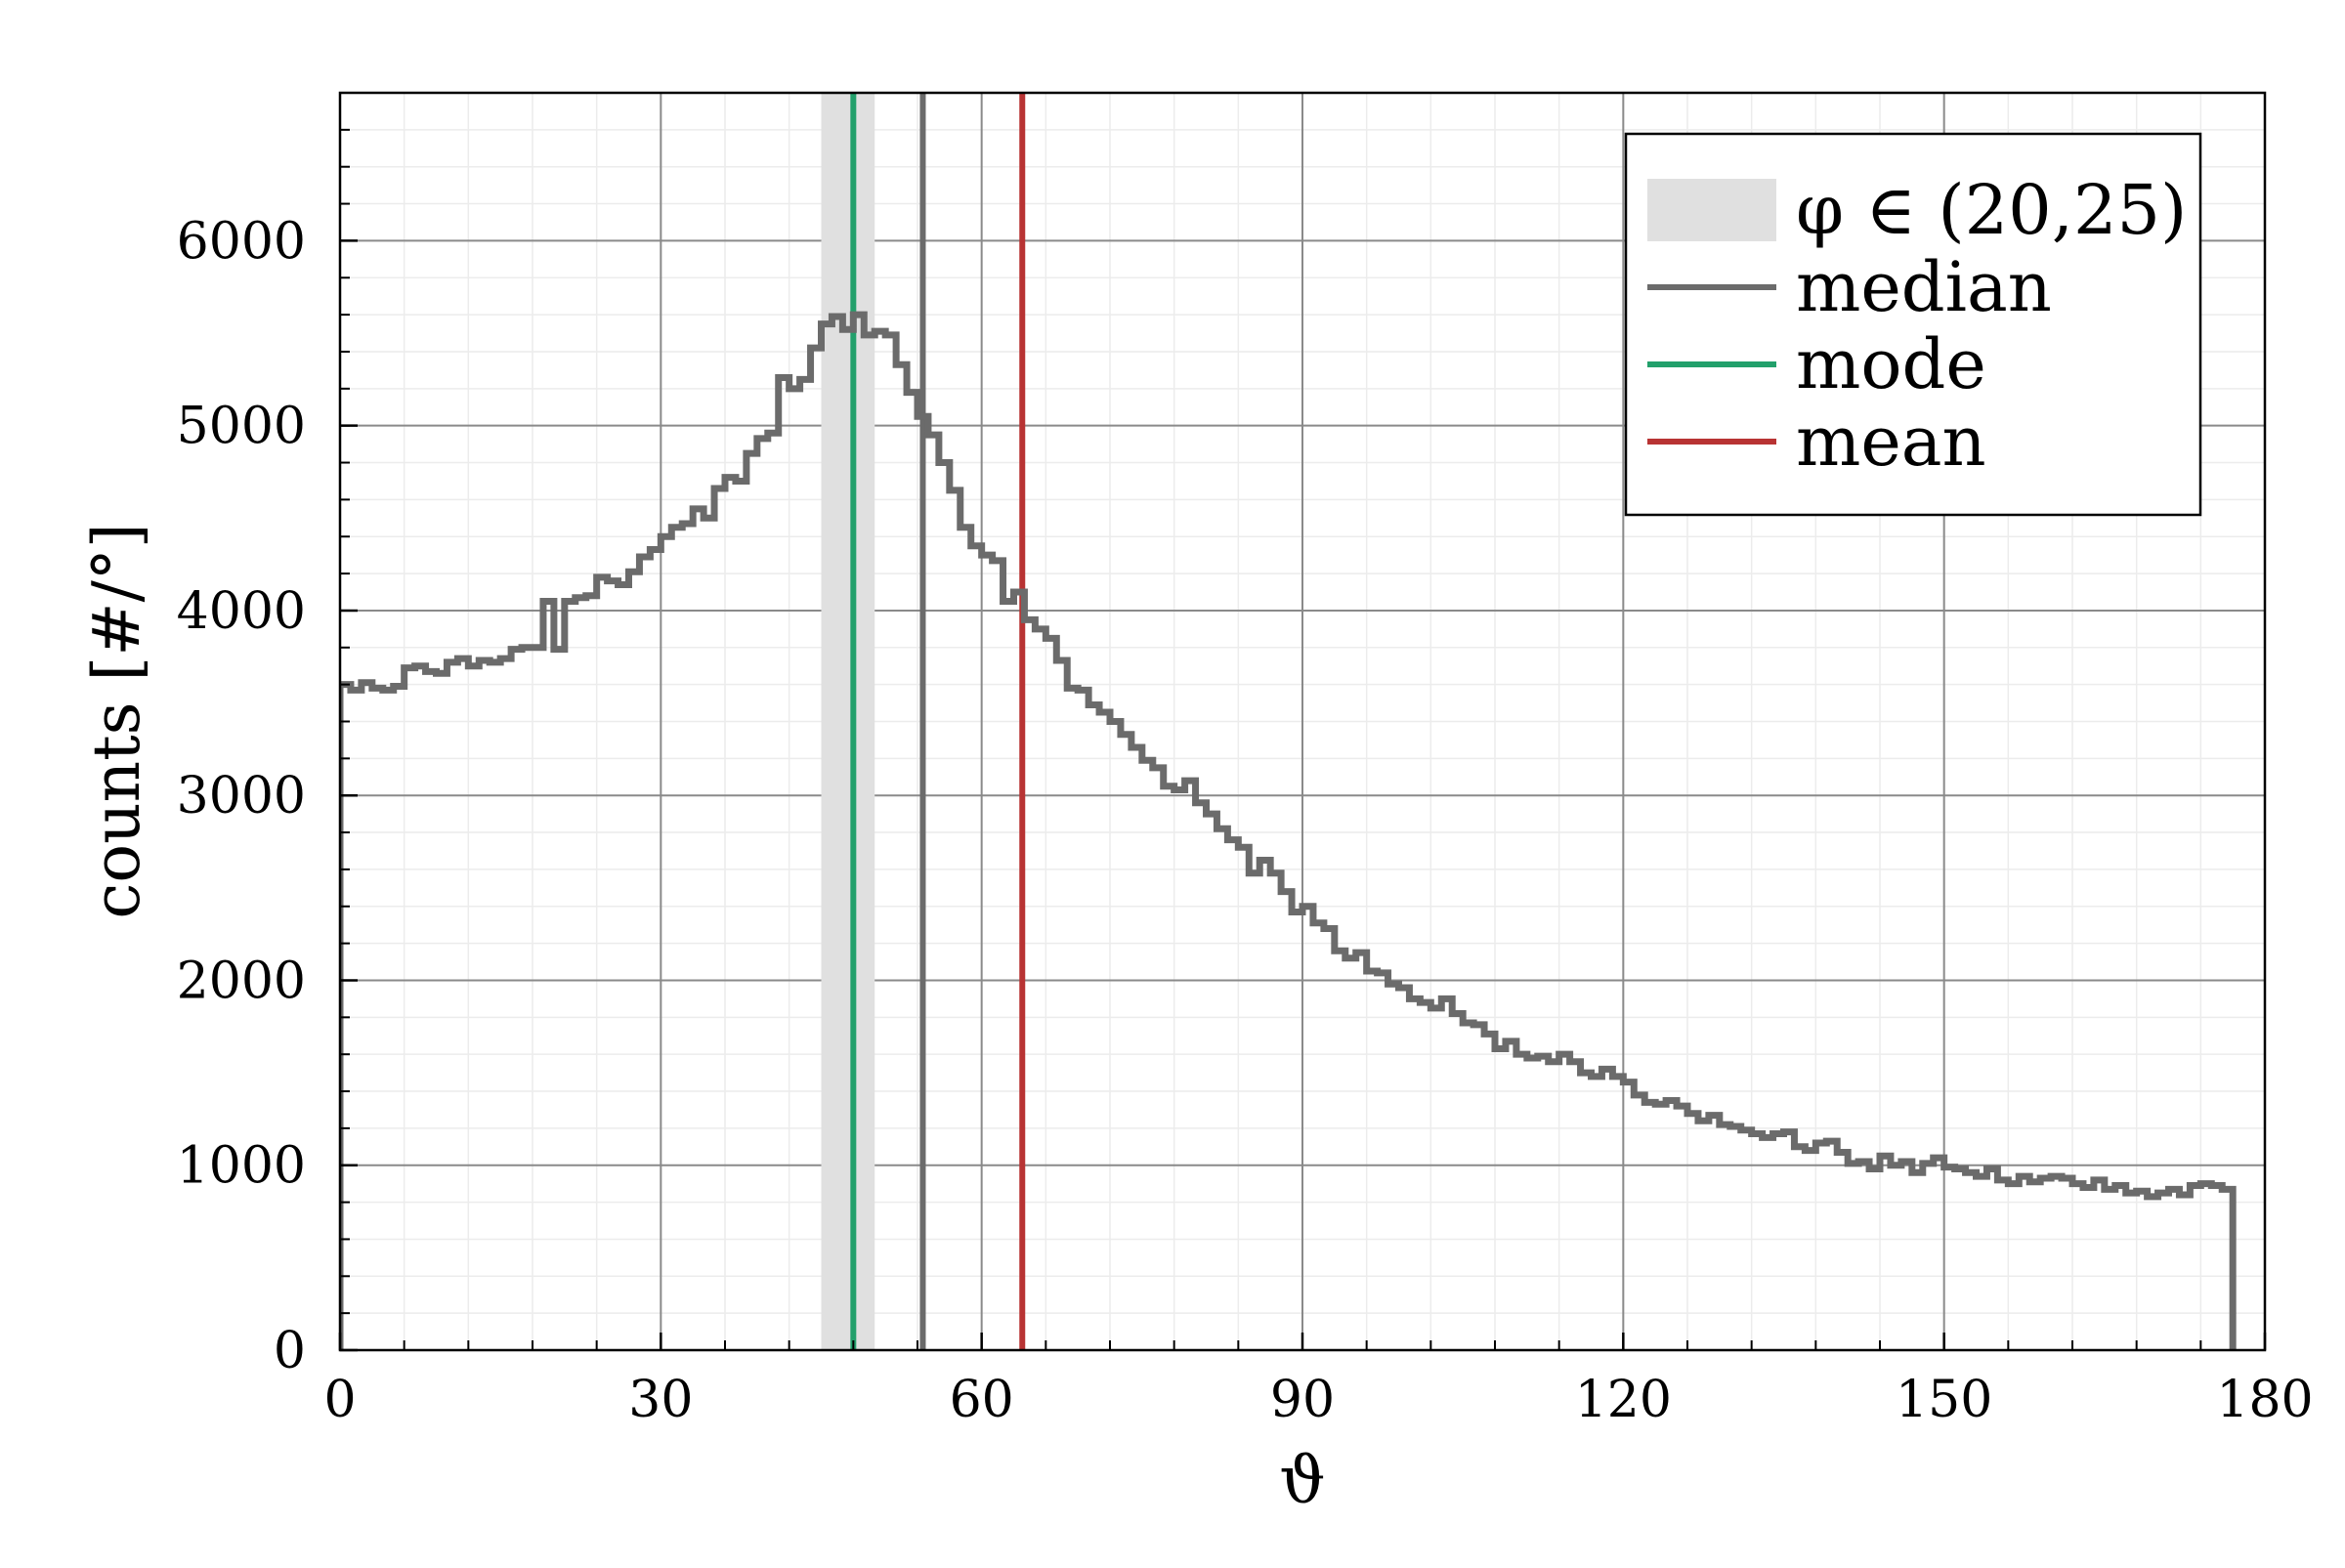 This screenshot has width=2345, height=1568. What do you see at coordinates (241, 427) in the screenshot?
I see `y-tick-label: 5000` at bounding box center [241, 427].